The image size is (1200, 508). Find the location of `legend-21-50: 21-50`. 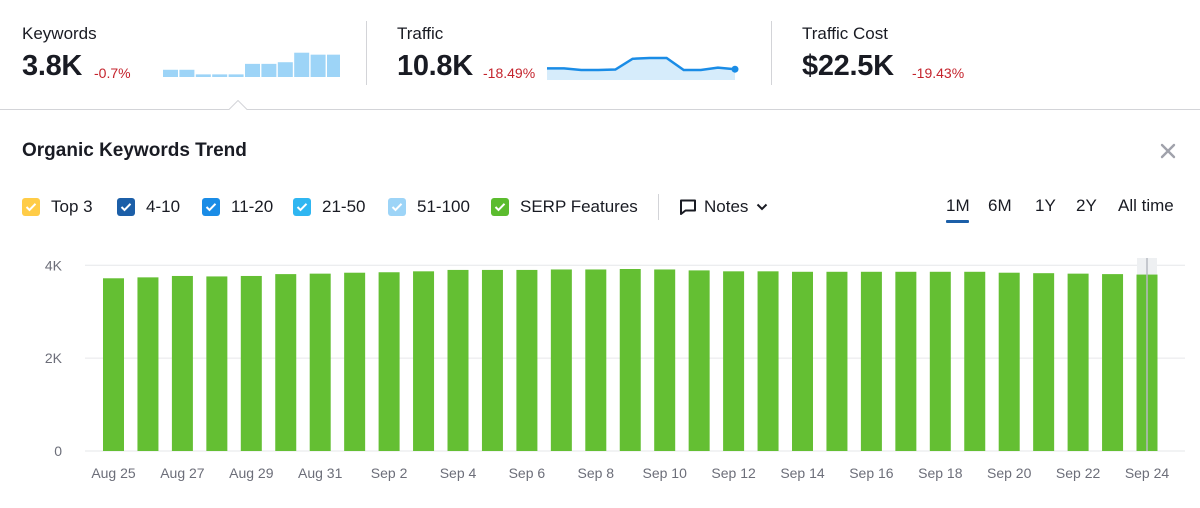

legend-21-50: 21-50 is located at coordinates (329, 207).